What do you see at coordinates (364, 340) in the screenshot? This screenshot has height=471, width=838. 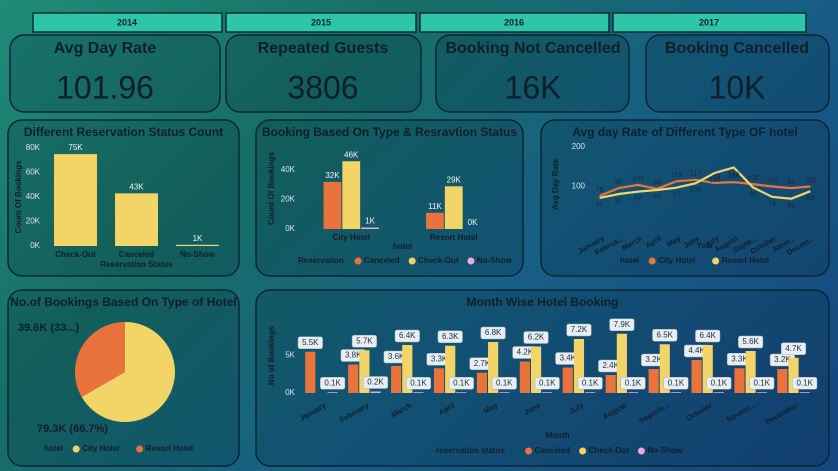 I see `data-label: 5.7K` at bounding box center [364, 340].